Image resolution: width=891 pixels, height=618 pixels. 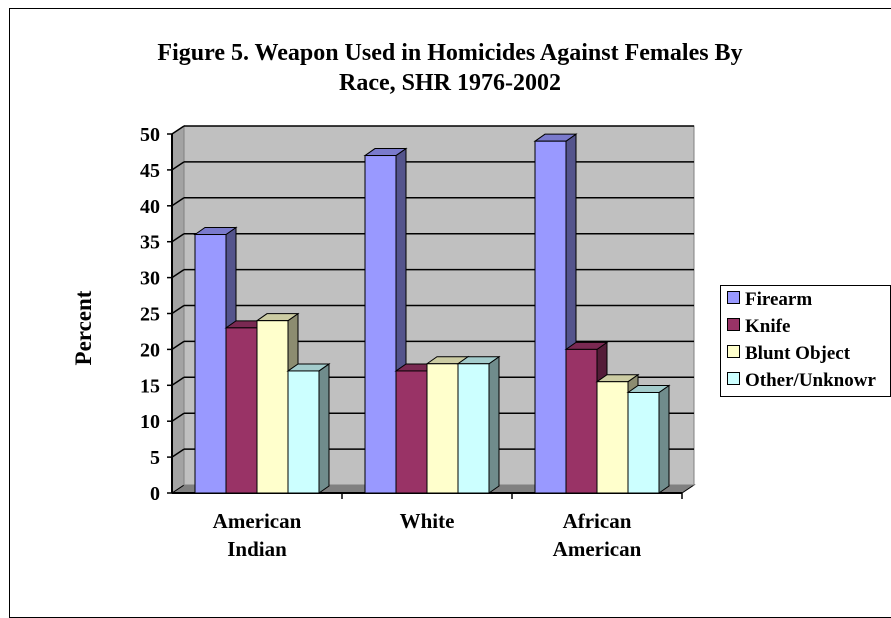 I want to click on y-tick-label: 0, so click(x=155, y=494).